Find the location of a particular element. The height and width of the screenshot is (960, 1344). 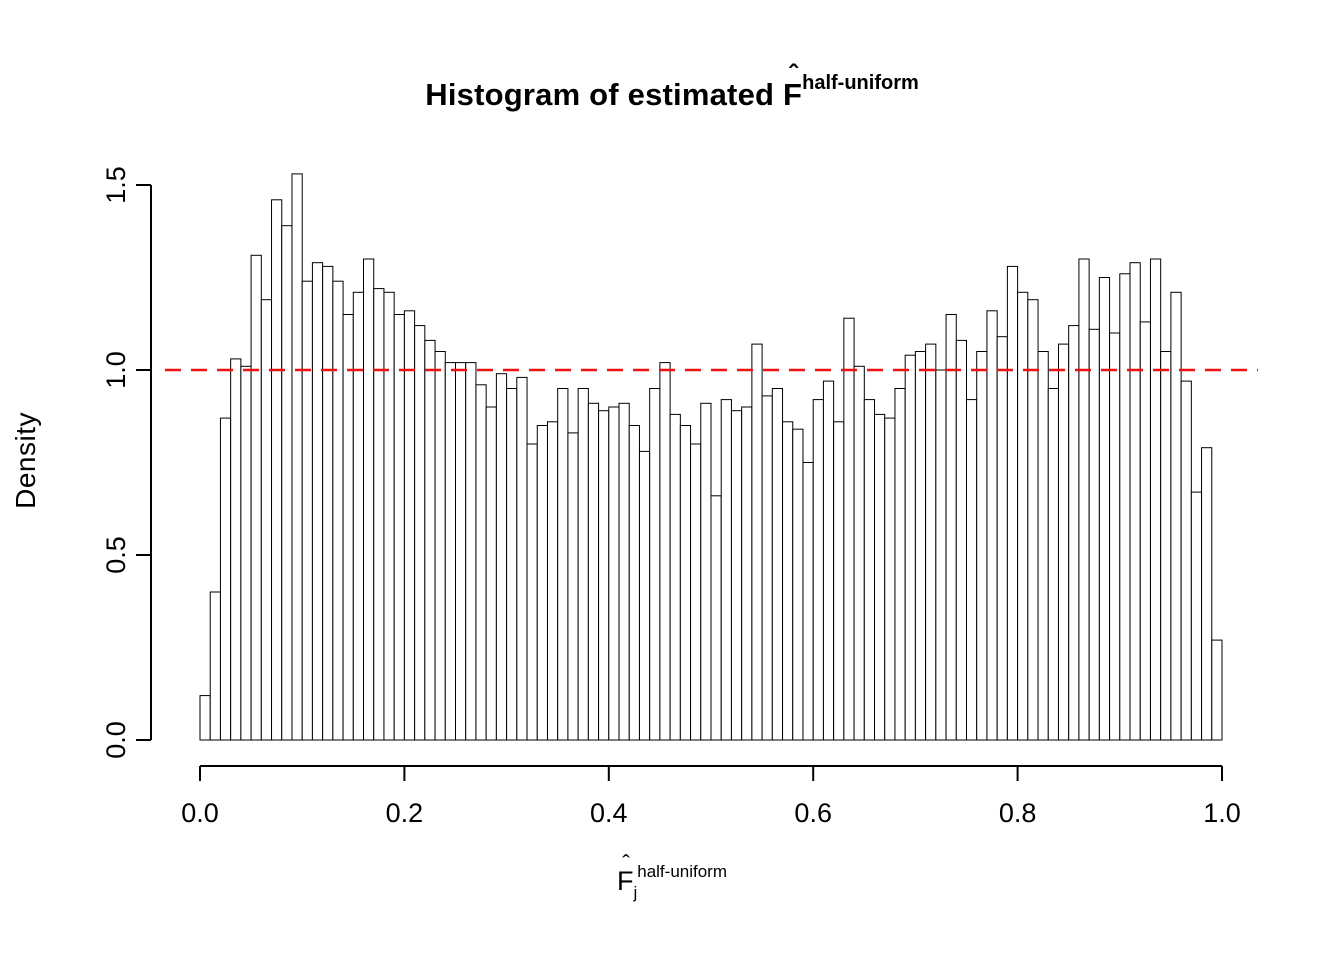

y-axis-tick-label: 1.0 is located at coordinates (116, 370).